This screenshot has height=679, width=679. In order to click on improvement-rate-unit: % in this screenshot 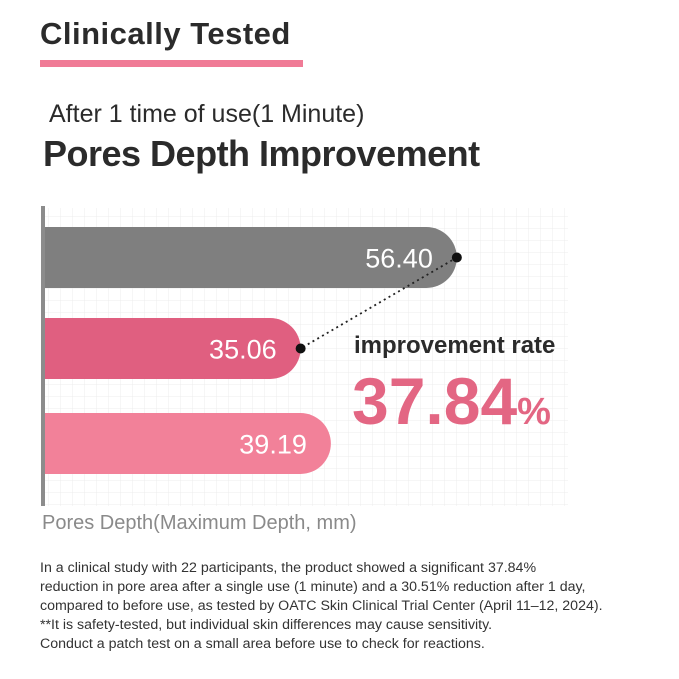, I will do `click(534, 412)`.